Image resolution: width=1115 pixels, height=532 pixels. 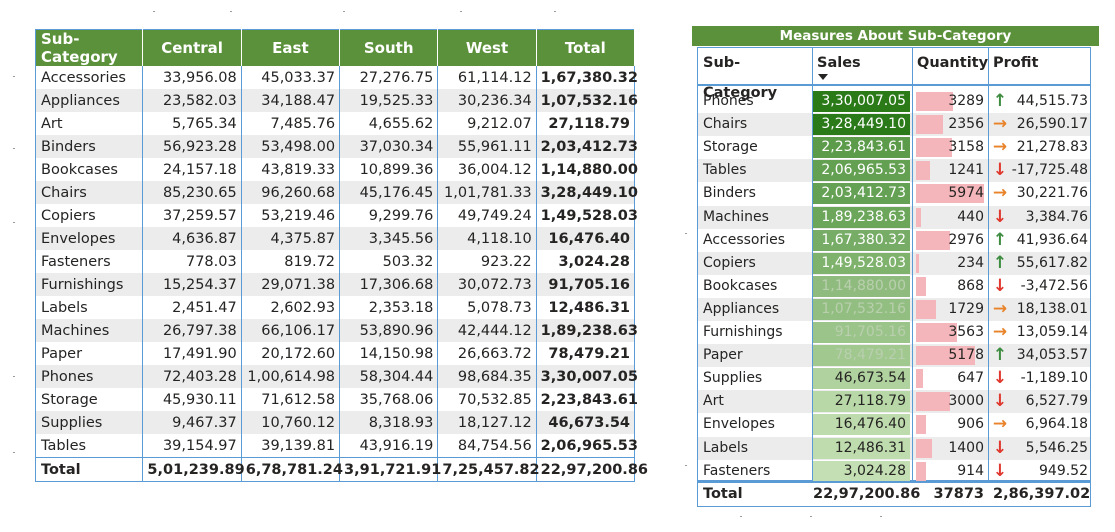 I want to click on cell-south: 43,916.19, so click(x=389, y=446).